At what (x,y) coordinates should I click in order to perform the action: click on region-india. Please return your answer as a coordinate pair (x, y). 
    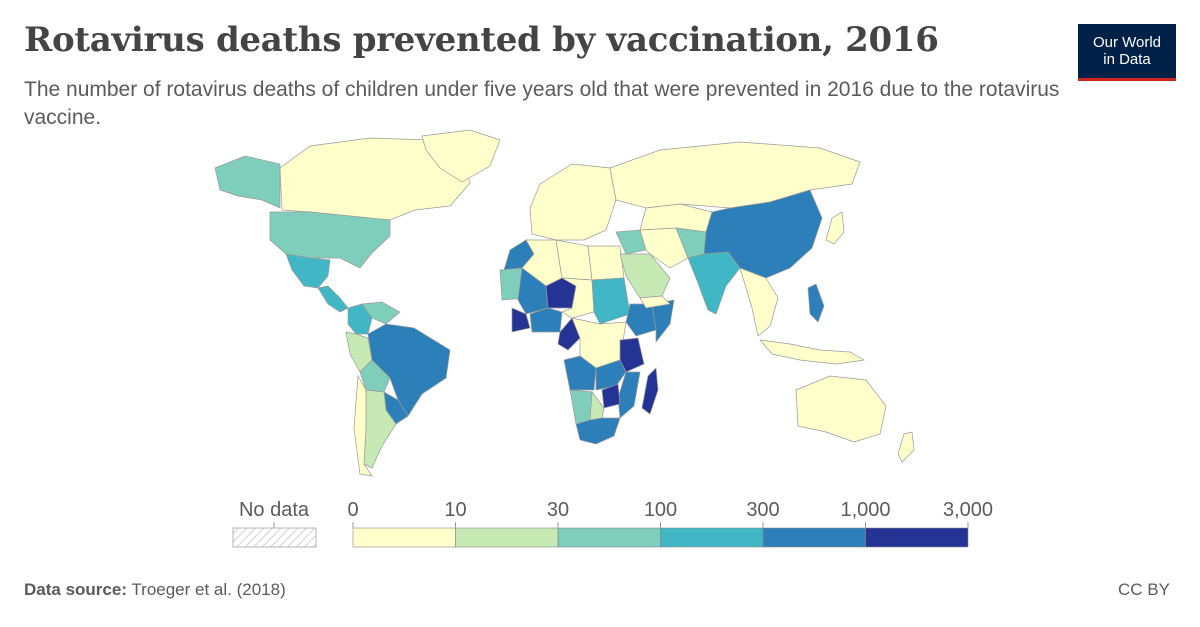
    Looking at the image, I should click on (714, 283).